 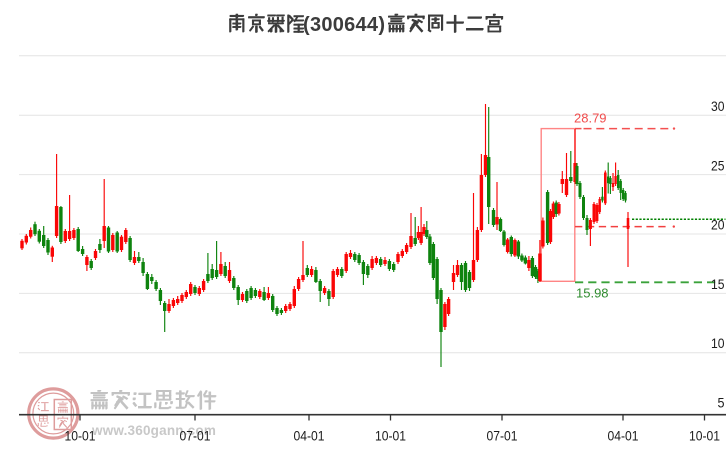 What do you see at coordinates (718, 165) in the screenshot?
I see `svg-text: 25` at bounding box center [718, 165].